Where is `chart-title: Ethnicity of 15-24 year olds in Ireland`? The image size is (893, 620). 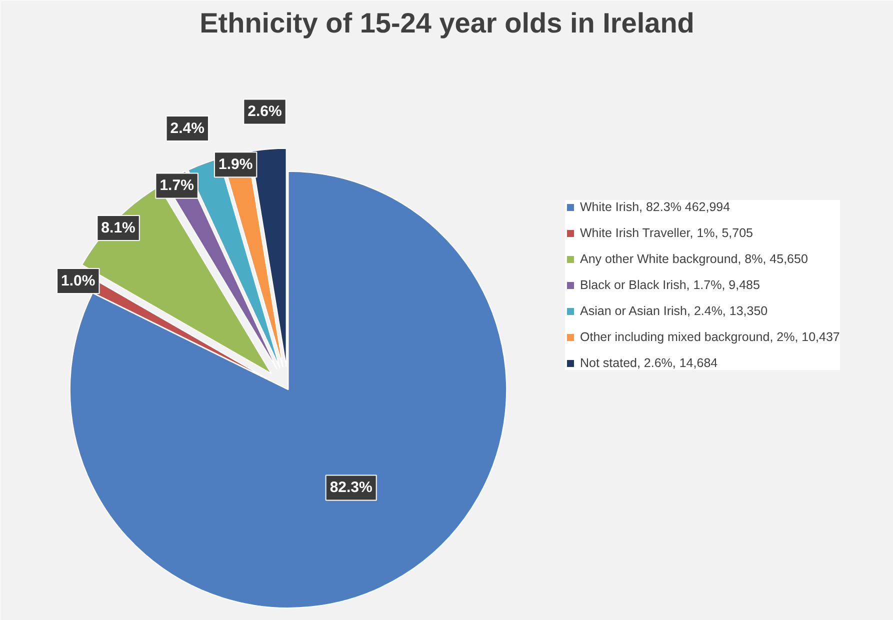 chart-title: Ethnicity of 15-24 year olds in Ireland is located at coordinates (447, 23).